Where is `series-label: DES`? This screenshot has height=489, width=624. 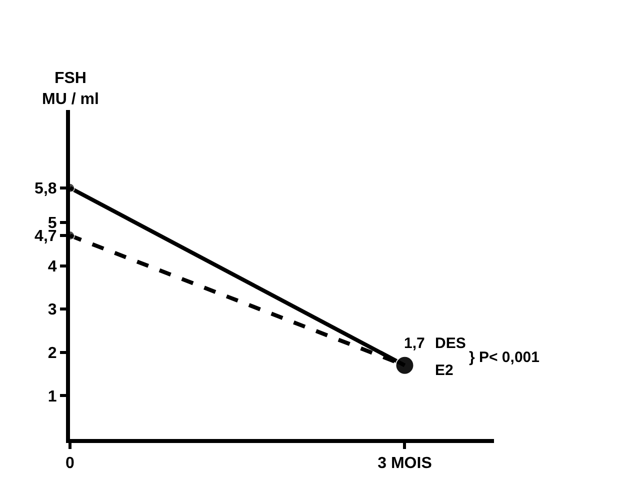
series-label: DES is located at coordinates (450, 343).